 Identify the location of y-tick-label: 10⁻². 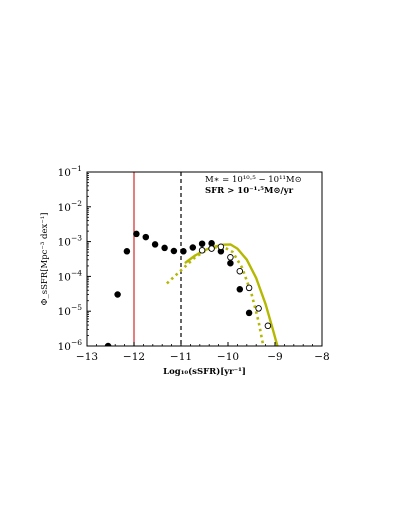
(70, 206).